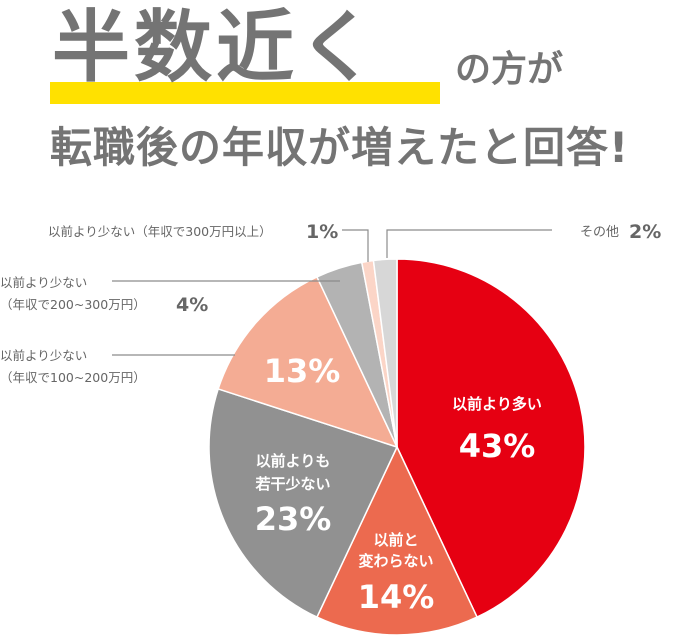 The height and width of the screenshot is (635, 675). I want to click on slice-pct-slightly: 23%, so click(293, 519).